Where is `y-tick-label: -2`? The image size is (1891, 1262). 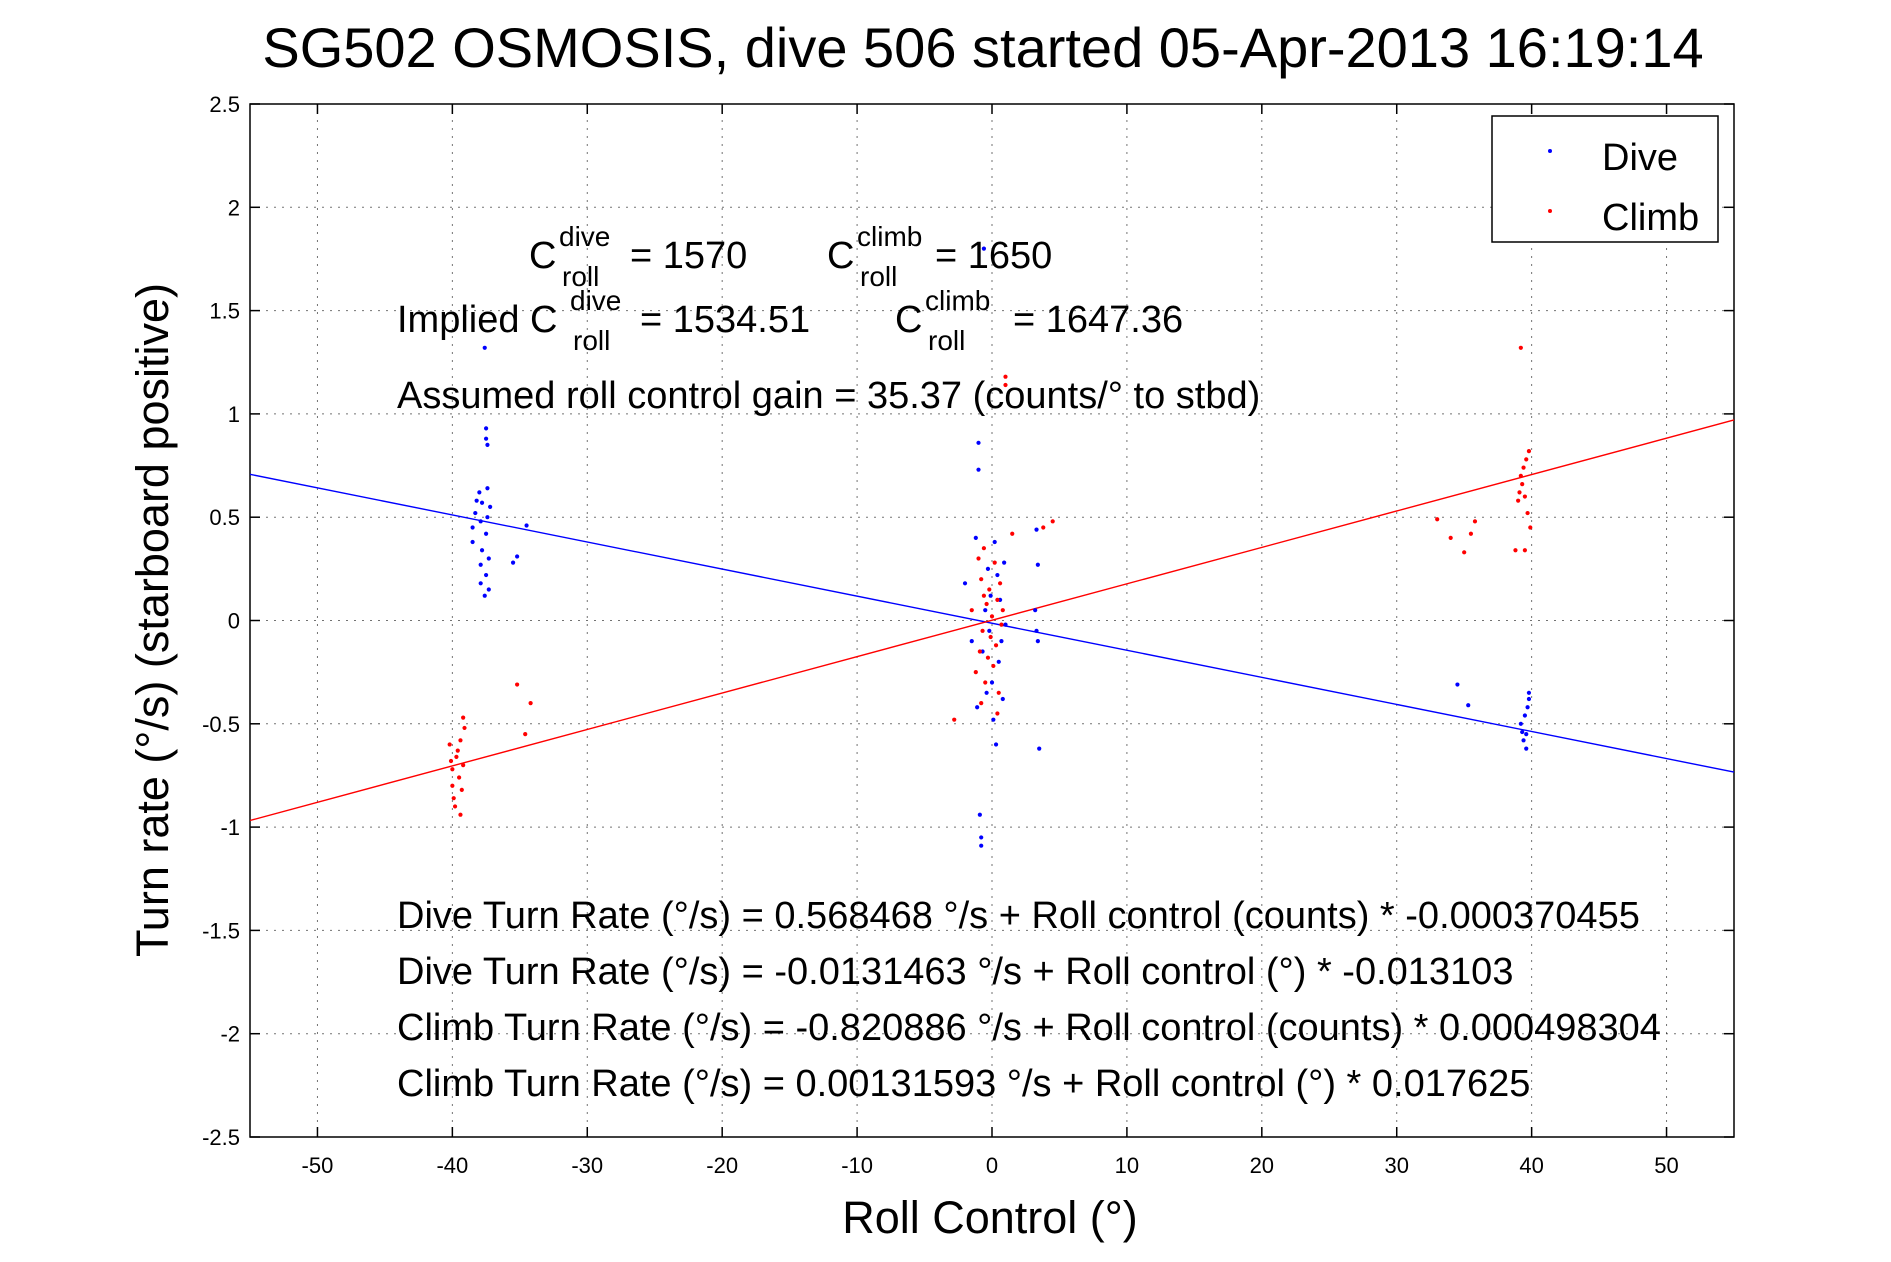
y-tick-label: -2 is located at coordinates (230, 1034).